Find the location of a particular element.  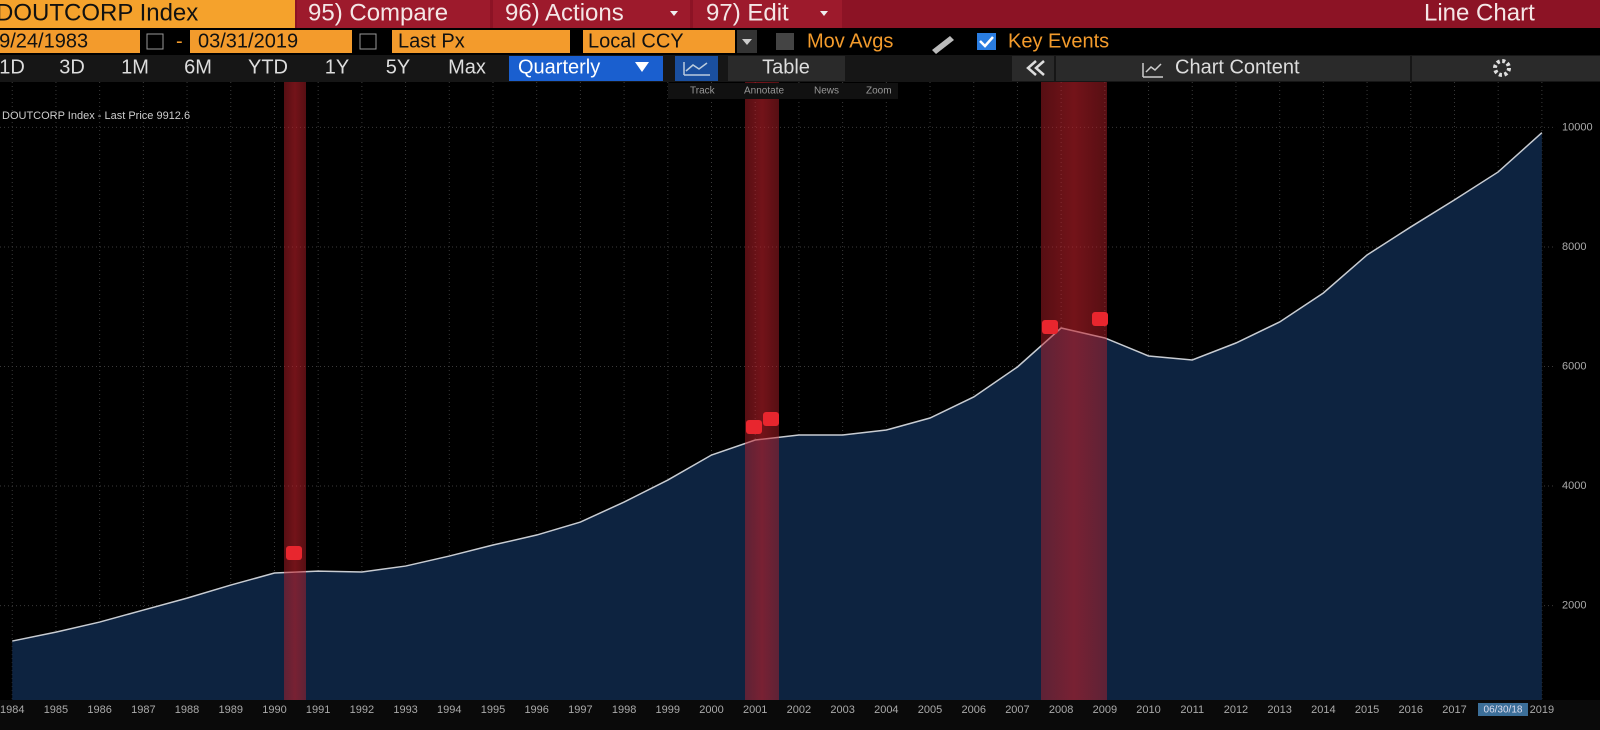

currency-box is located at coordinates (659, 41).